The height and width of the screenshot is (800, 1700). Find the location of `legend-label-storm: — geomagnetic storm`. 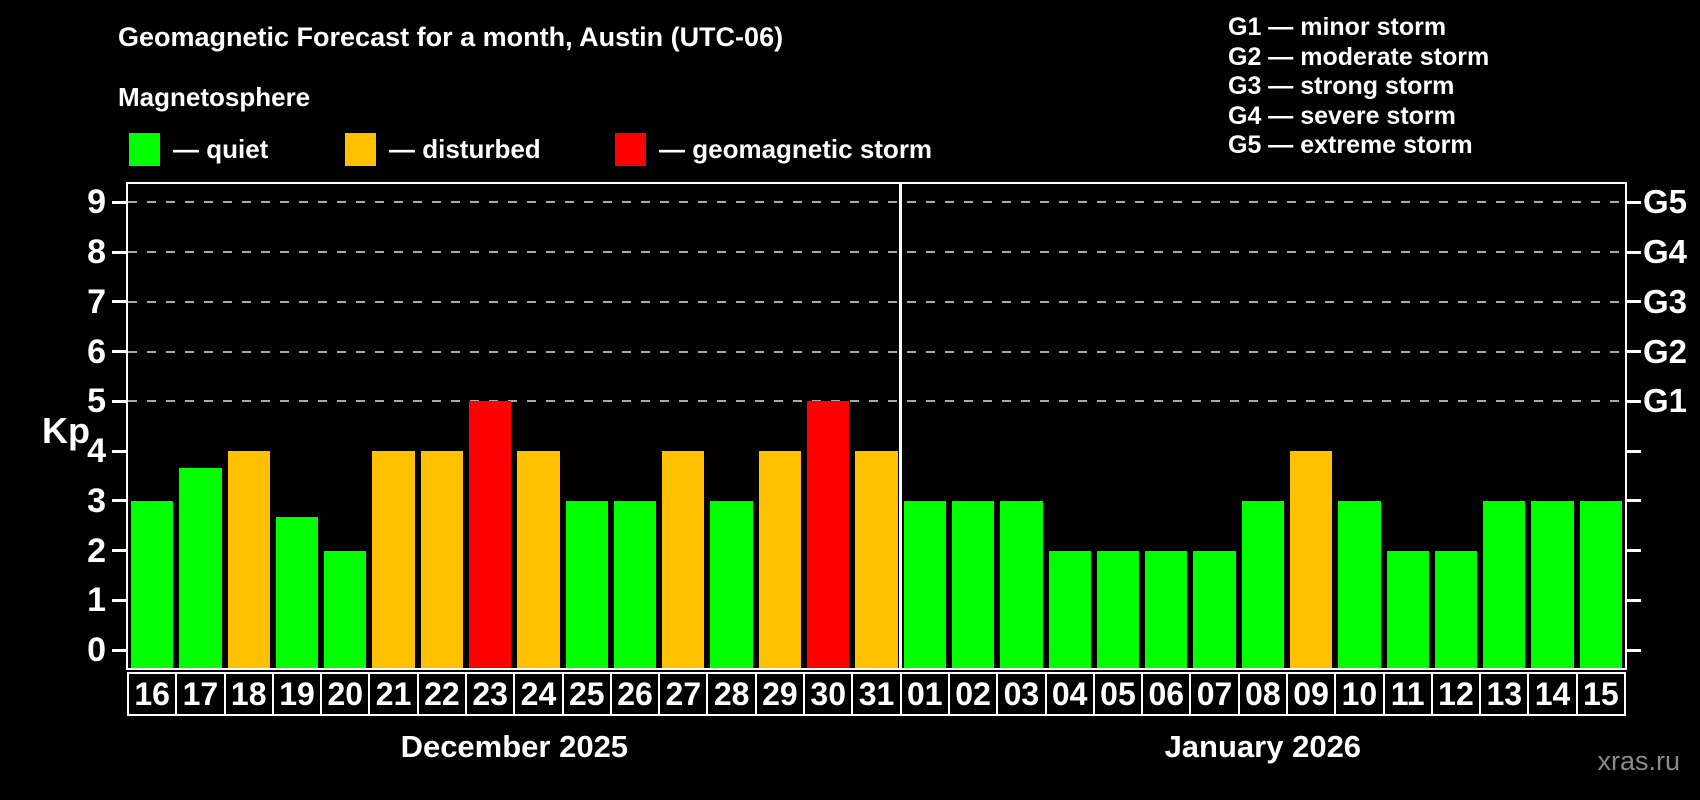

legend-label-storm: — geomagnetic storm is located at coordinates (796, 148).